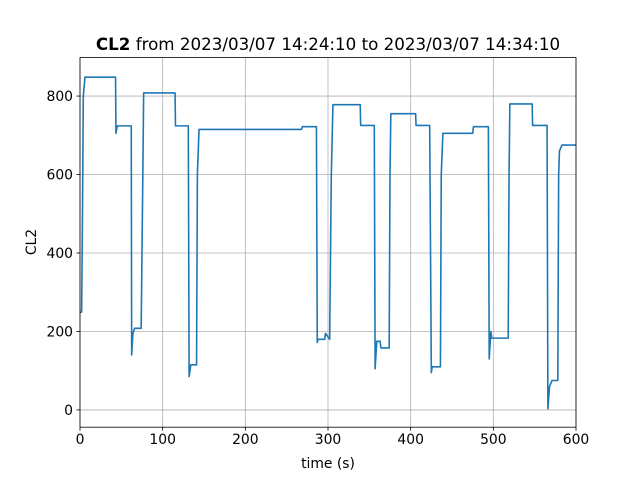  What do you see at coordinates (113, 44) in the screenshot?
I see `title-bold: CL2` at bounding box center [113, 44].